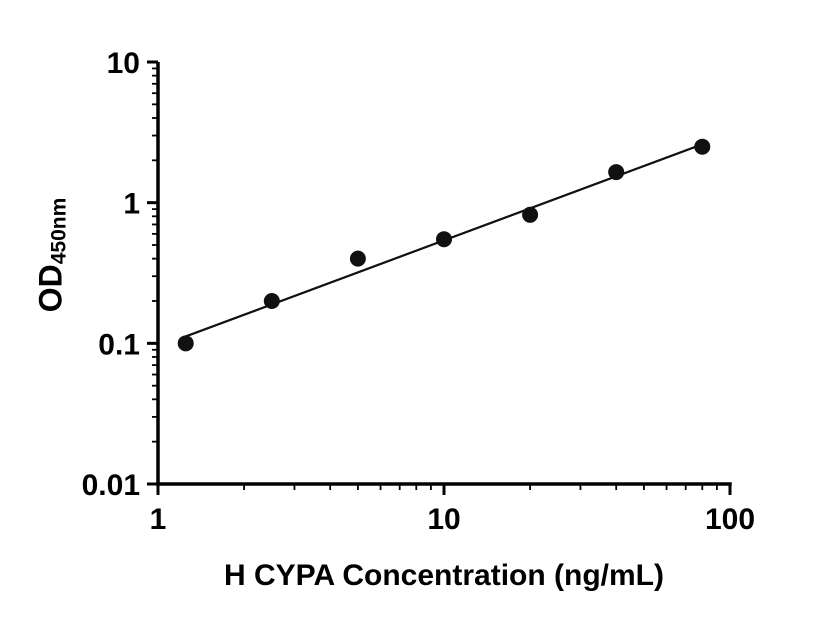 The width and height of the screenshot is (816, 640). What do you see at coordinates (119, 344) in the screenshot?
I see `y-tick-label: 0.1` at bounding box center [119, 344].